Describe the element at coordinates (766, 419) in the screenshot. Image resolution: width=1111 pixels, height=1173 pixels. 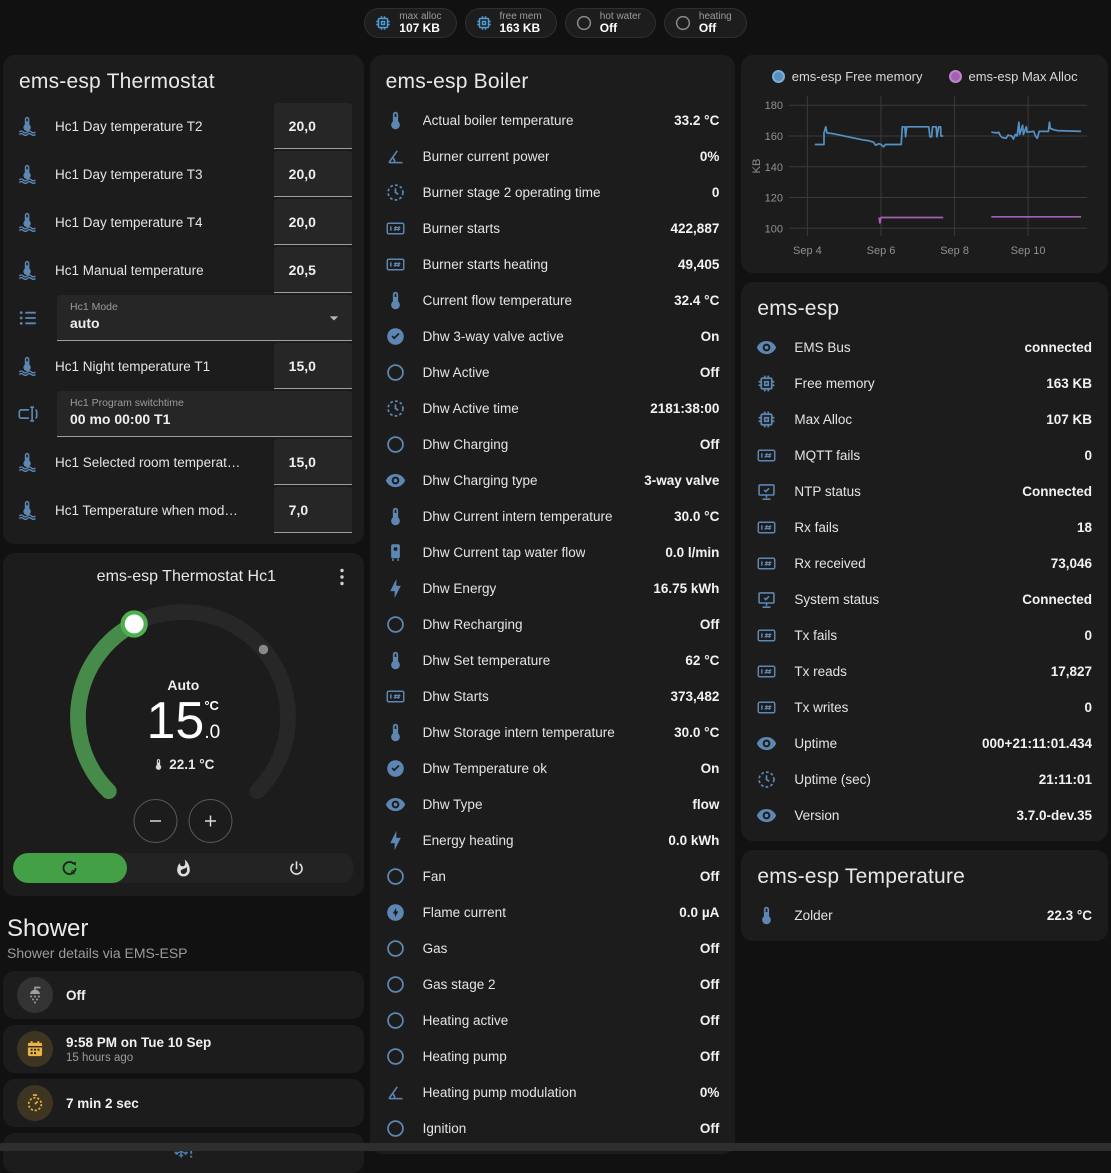
I see `memory-icon` at that location.